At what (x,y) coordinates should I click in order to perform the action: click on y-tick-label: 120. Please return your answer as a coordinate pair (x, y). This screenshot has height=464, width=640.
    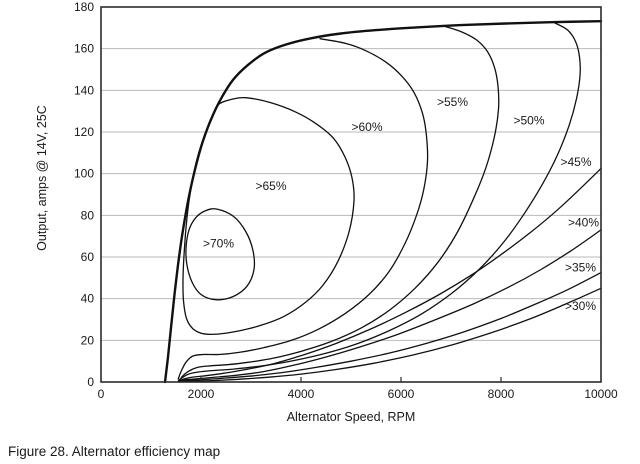
    Looking at the image, I should click on (84, 132).